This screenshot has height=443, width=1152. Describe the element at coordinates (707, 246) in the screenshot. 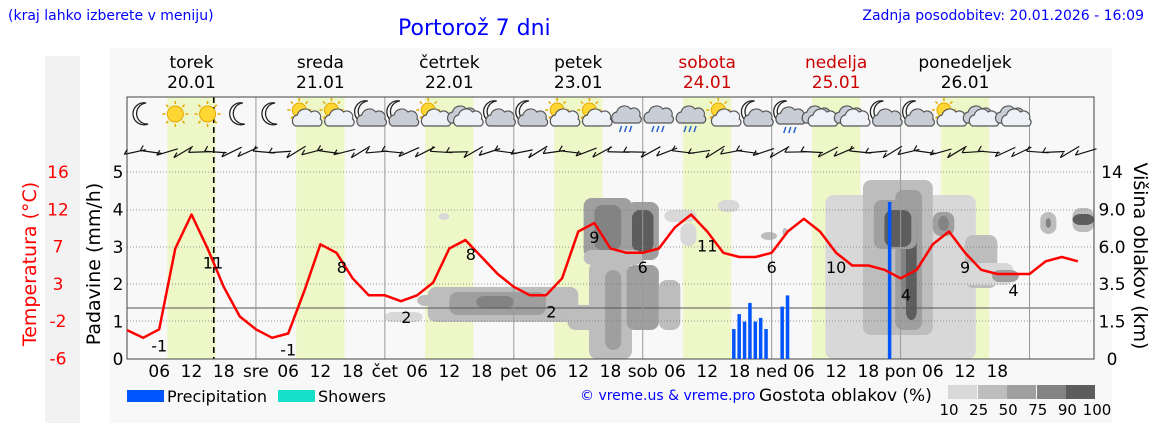

I see `temperature-value-label: 11` at that location.